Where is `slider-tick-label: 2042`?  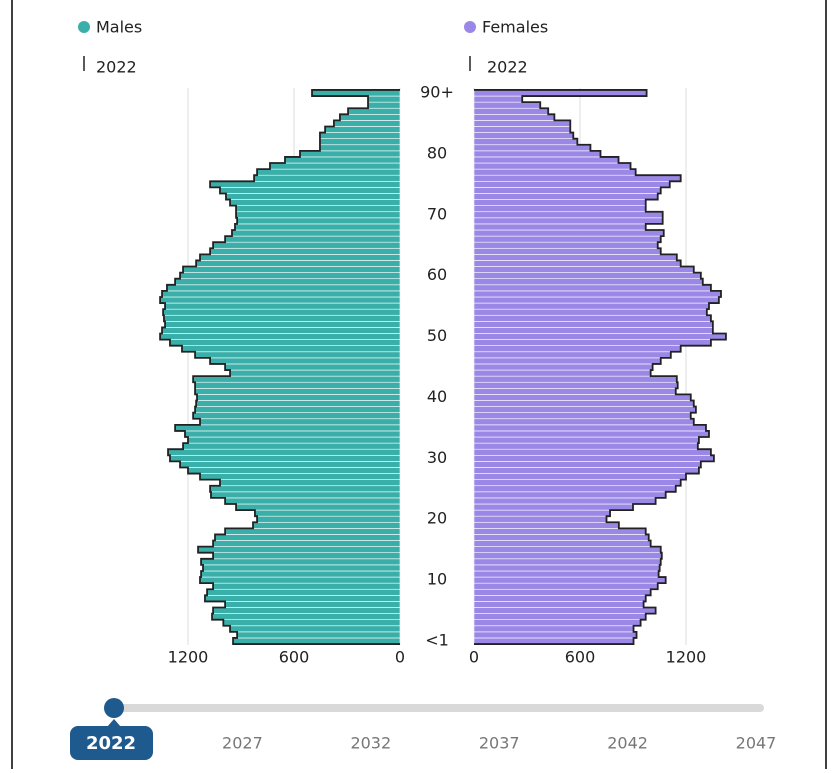
slider-tick-label: 2042 is located at coordinates (627, 743).